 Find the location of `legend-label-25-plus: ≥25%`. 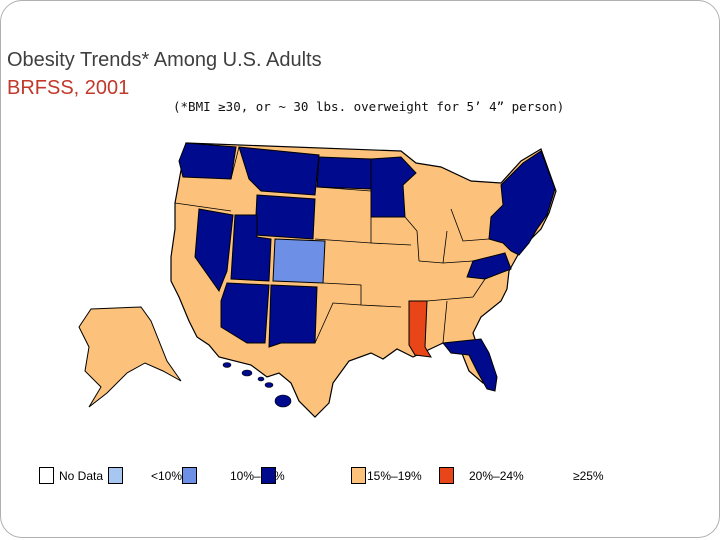

legend-label-25-plus: ≥25% is located at coordinates (588, 476).